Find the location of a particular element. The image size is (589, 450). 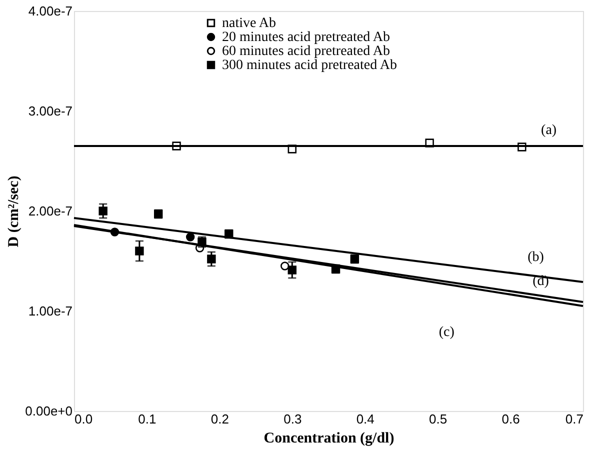

x-tick-label: 0.0 is located at coordinates (83, 419).